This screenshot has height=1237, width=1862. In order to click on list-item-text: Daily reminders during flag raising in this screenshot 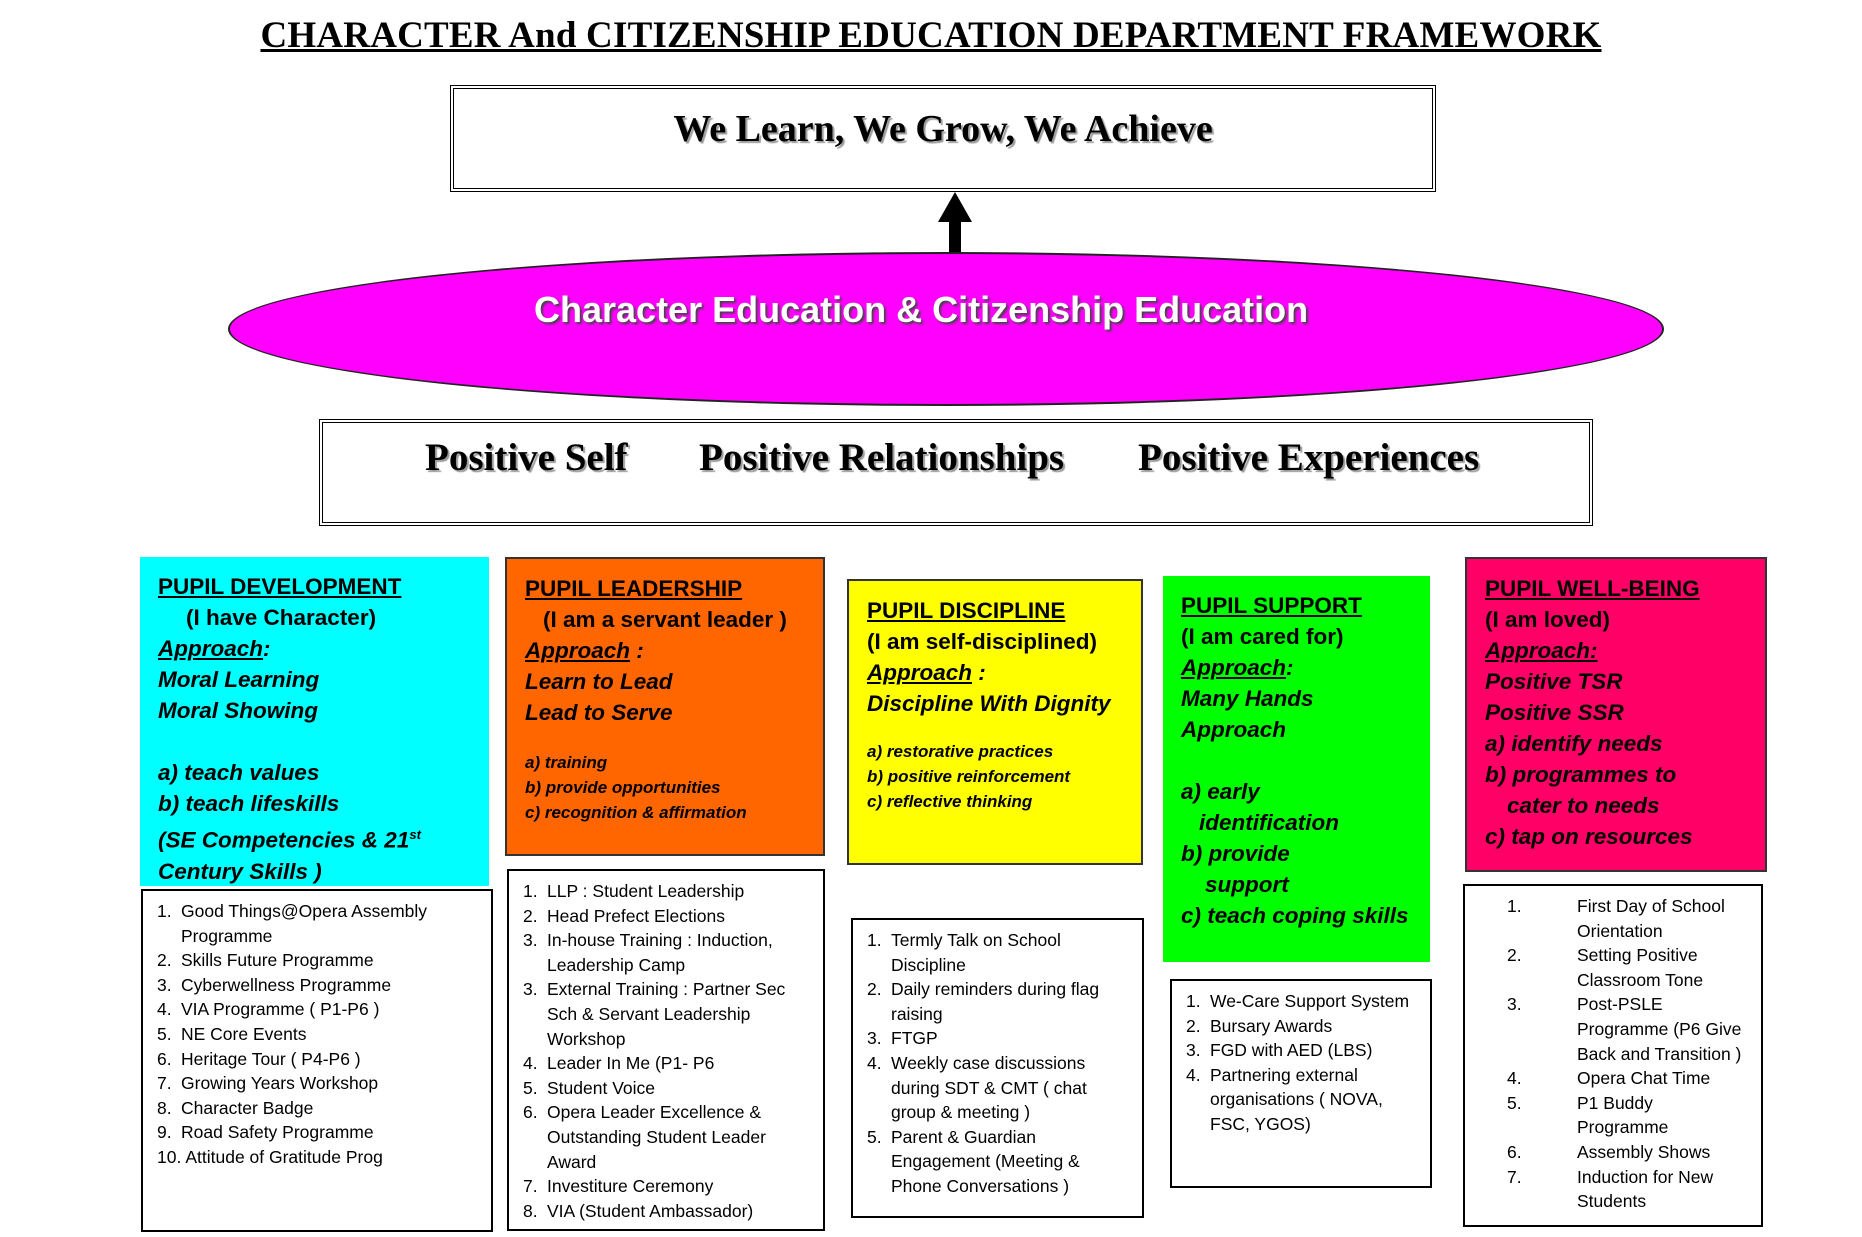, I will do `click(995, 1001)`.